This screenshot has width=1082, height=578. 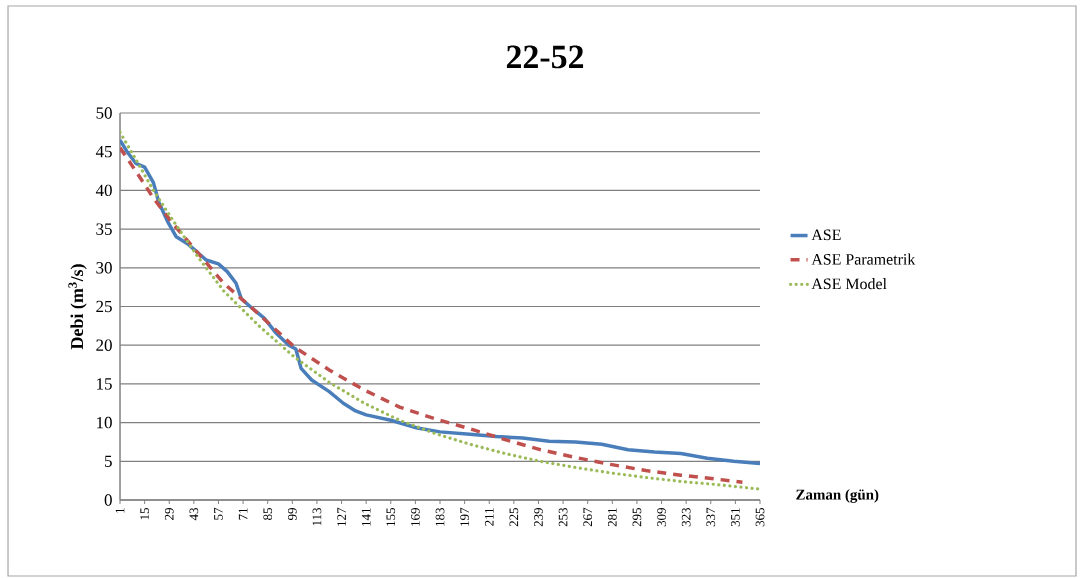 I want to click on x-axis-title: Zaman (gün), so click(x=837, y=496).